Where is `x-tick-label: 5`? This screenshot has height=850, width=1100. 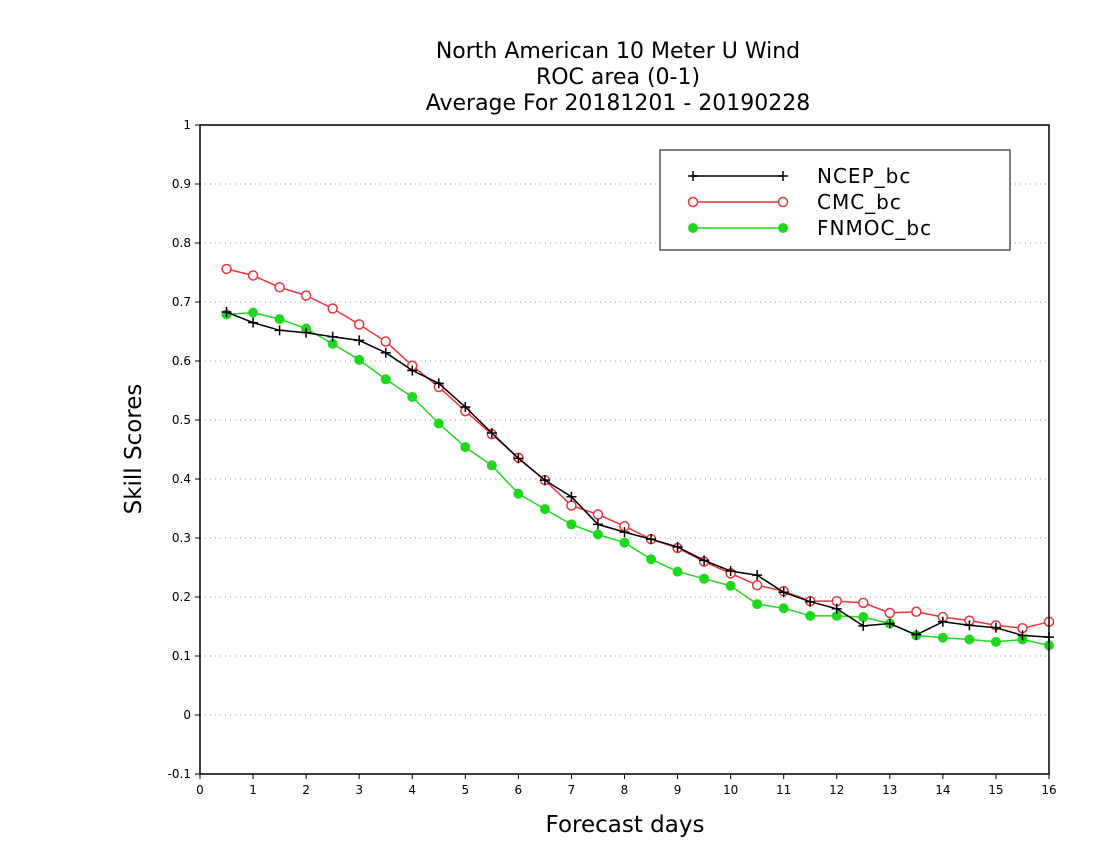 x-tick-label: 5 is located at coordinates (465, 790).